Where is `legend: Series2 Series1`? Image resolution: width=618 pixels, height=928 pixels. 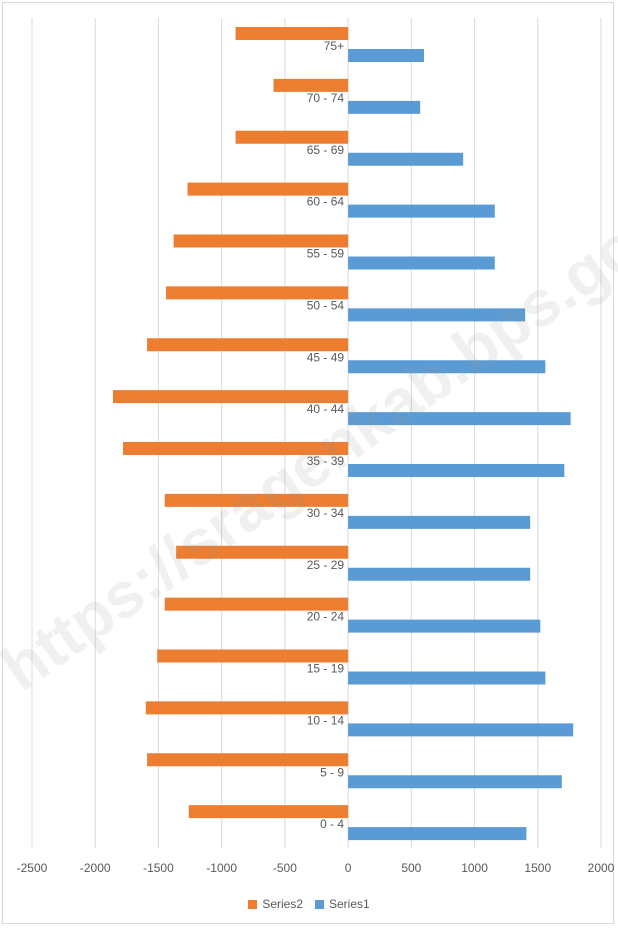 legend: Series2 Series1 is located at coordinates (309, 904).